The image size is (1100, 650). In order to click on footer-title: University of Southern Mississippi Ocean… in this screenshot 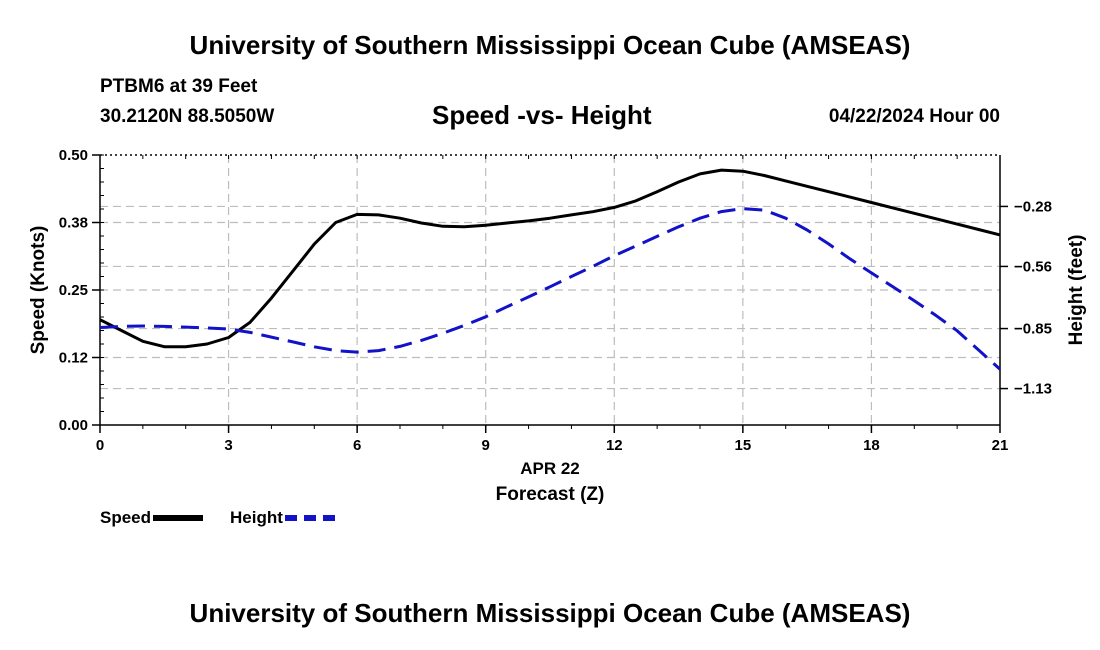, I will do `click(550, 613)`.